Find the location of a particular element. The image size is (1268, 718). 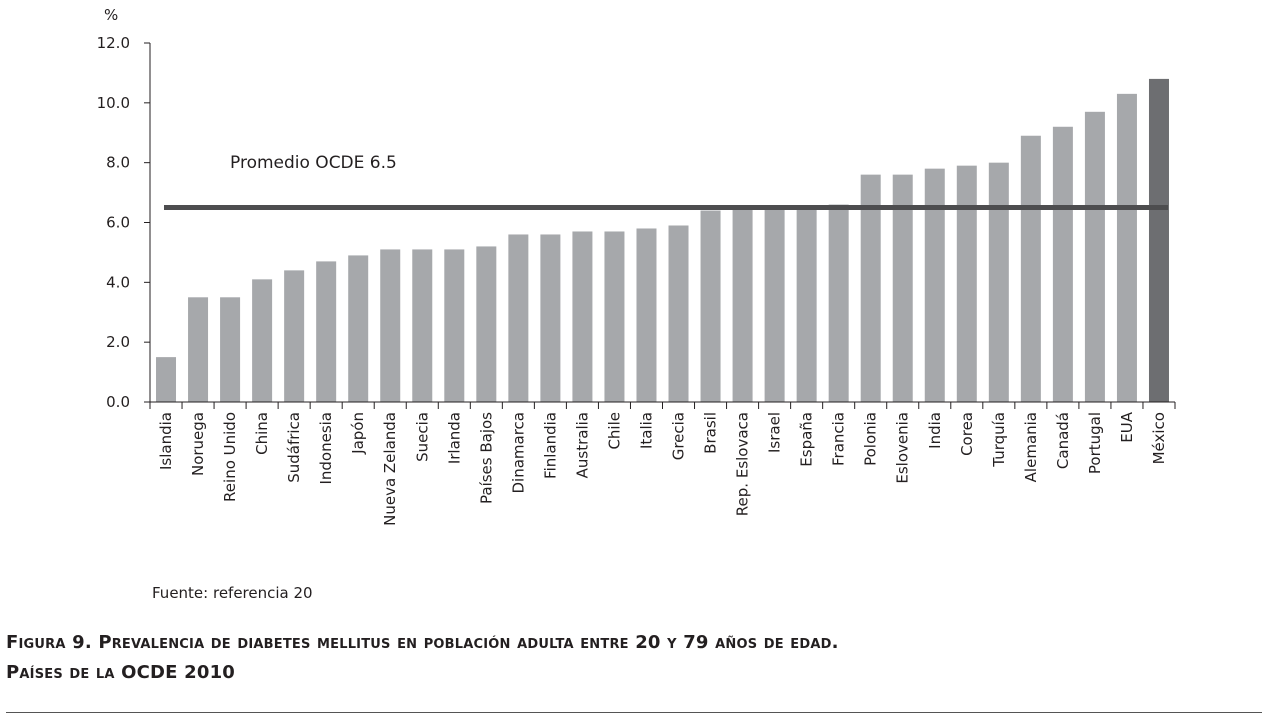

x-tick-label: Chile is located at coordinates (614, 431).